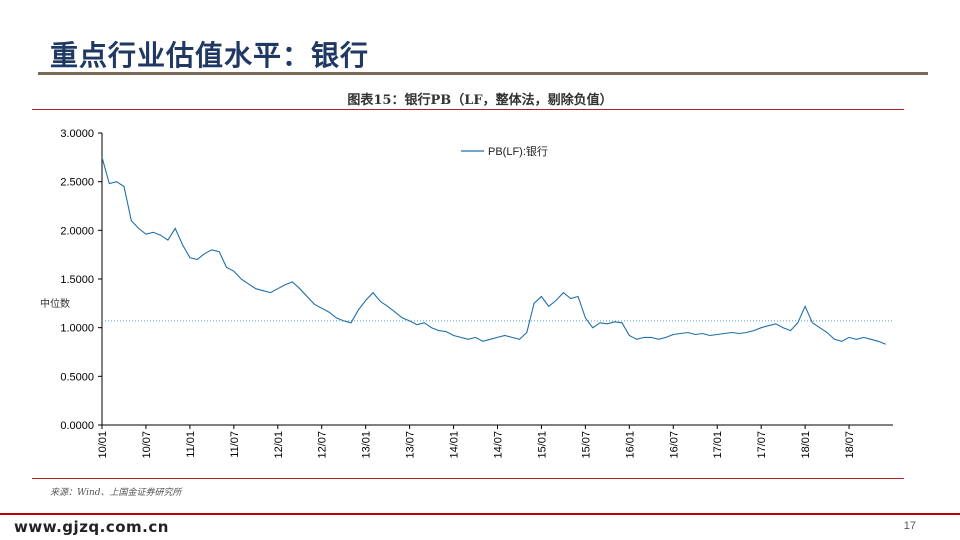 The image size is (960, 540). I want to click on site-watermark: www.gjzq.com.cn, so click(91, 527).